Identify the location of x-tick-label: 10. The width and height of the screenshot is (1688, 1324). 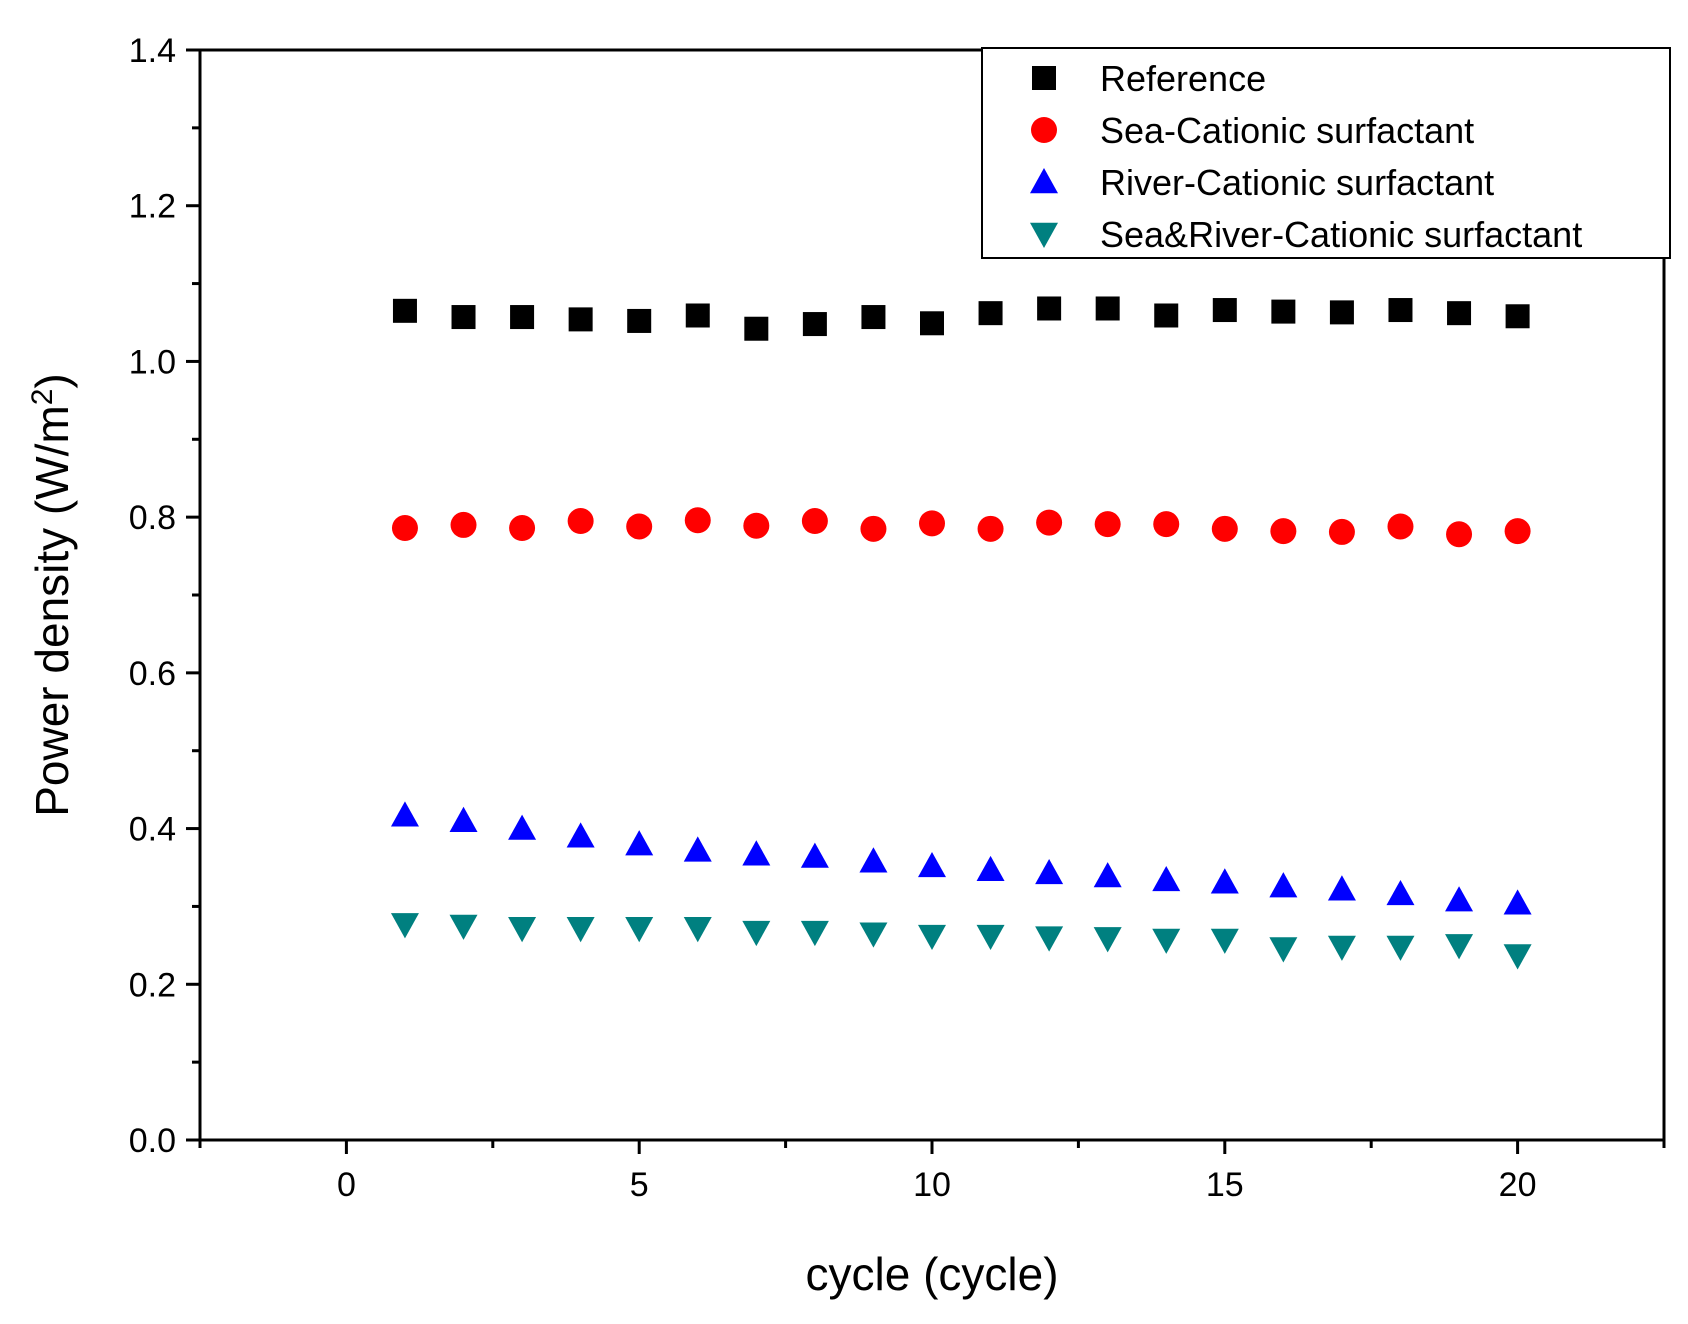
(932, 1185).